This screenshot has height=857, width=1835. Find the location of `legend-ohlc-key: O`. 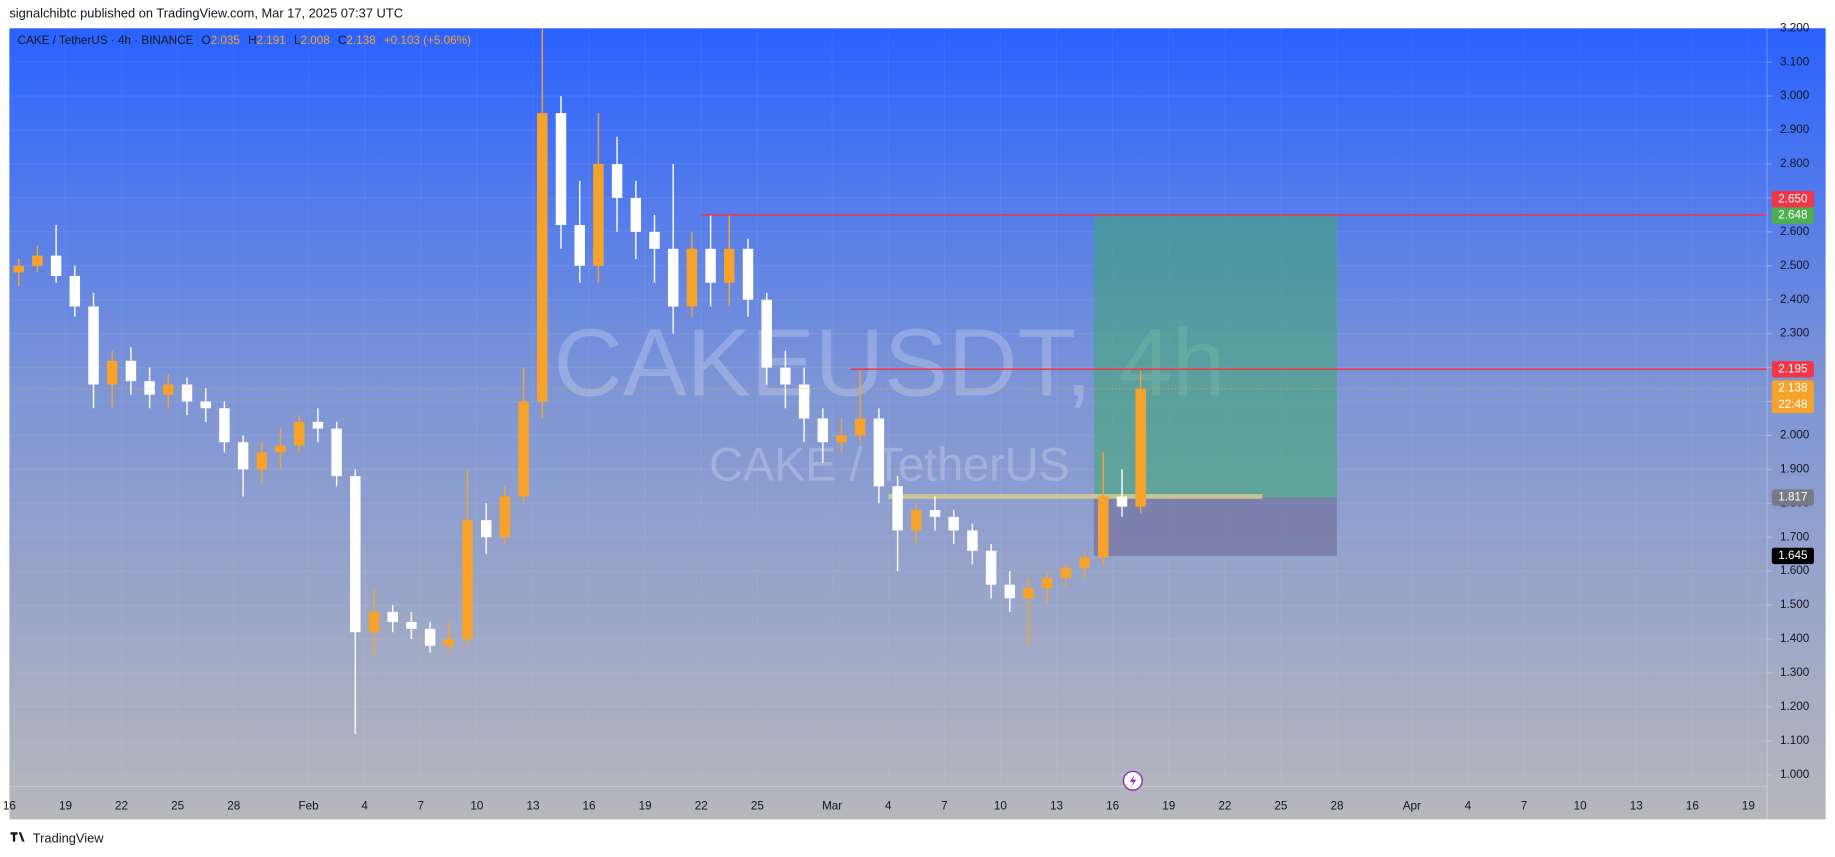

legend-ohlc-key: O is located at coordinates (206, 40).